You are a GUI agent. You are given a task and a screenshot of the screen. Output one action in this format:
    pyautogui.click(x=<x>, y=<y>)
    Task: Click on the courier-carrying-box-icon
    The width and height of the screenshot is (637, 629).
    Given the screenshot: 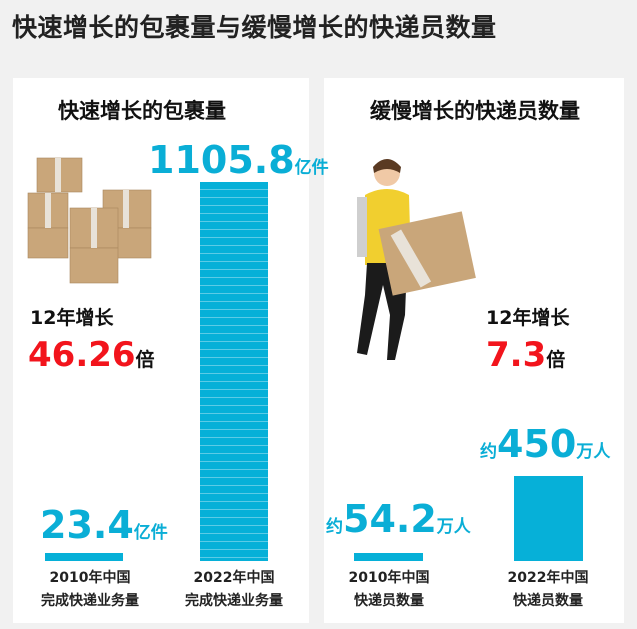 What is the action you would take?
    pyautogui.click(x=416, y=259)
    